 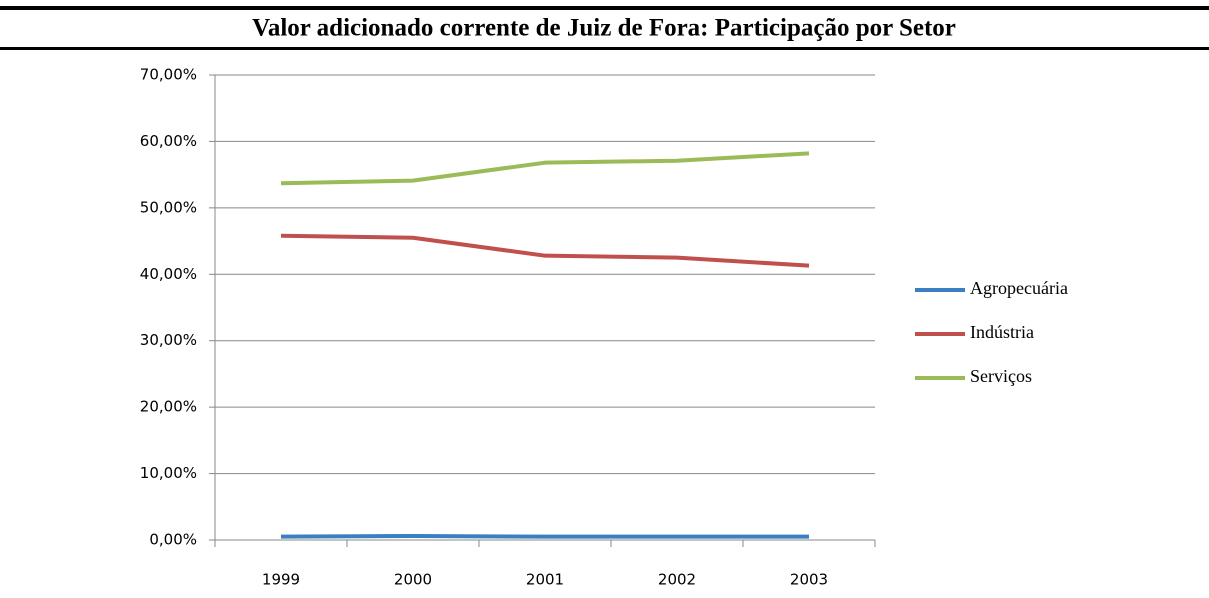 What do you see at coordinates (1002, 332) in the screenshot?
I see `legend-label: Indústria` at bounding box center [1002, 332].